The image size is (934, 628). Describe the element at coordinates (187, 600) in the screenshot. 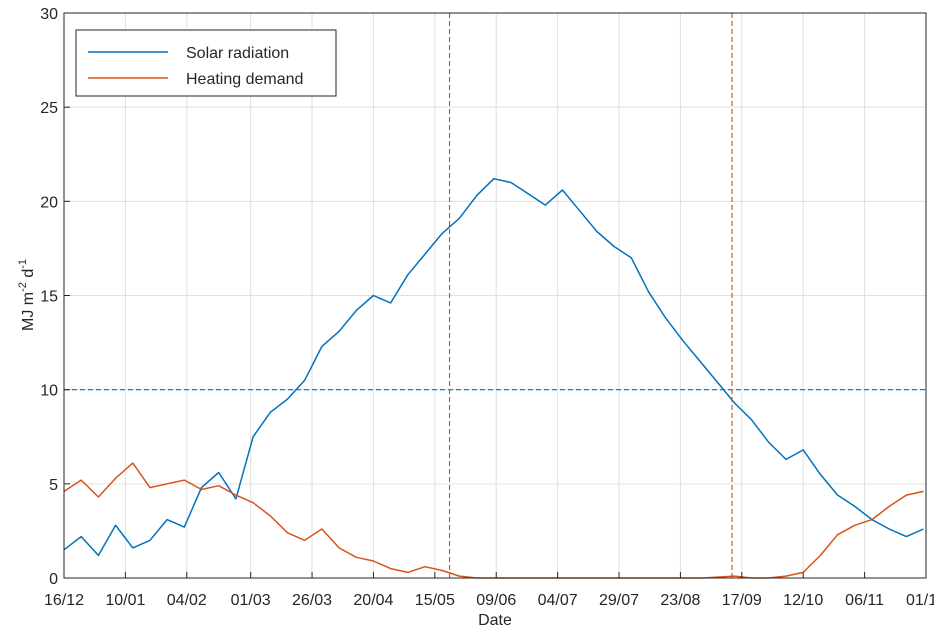

I see `x-tick-label: 04/02` at that location.